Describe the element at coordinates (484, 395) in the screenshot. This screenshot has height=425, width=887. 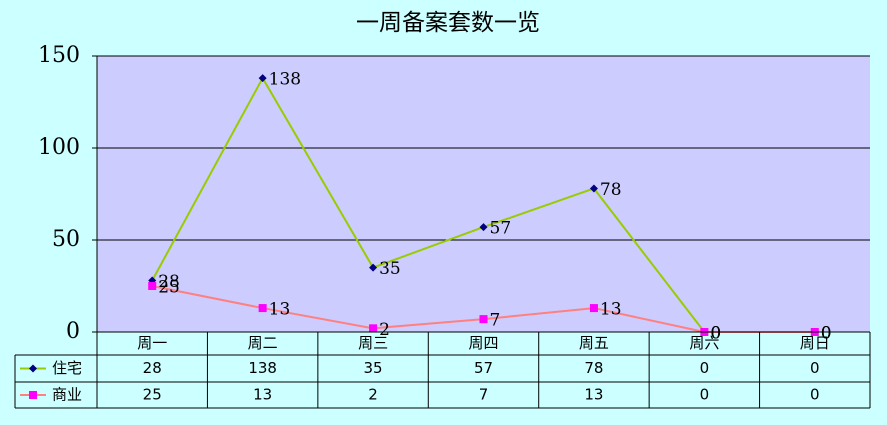
I see `table-value: 7` at that location.